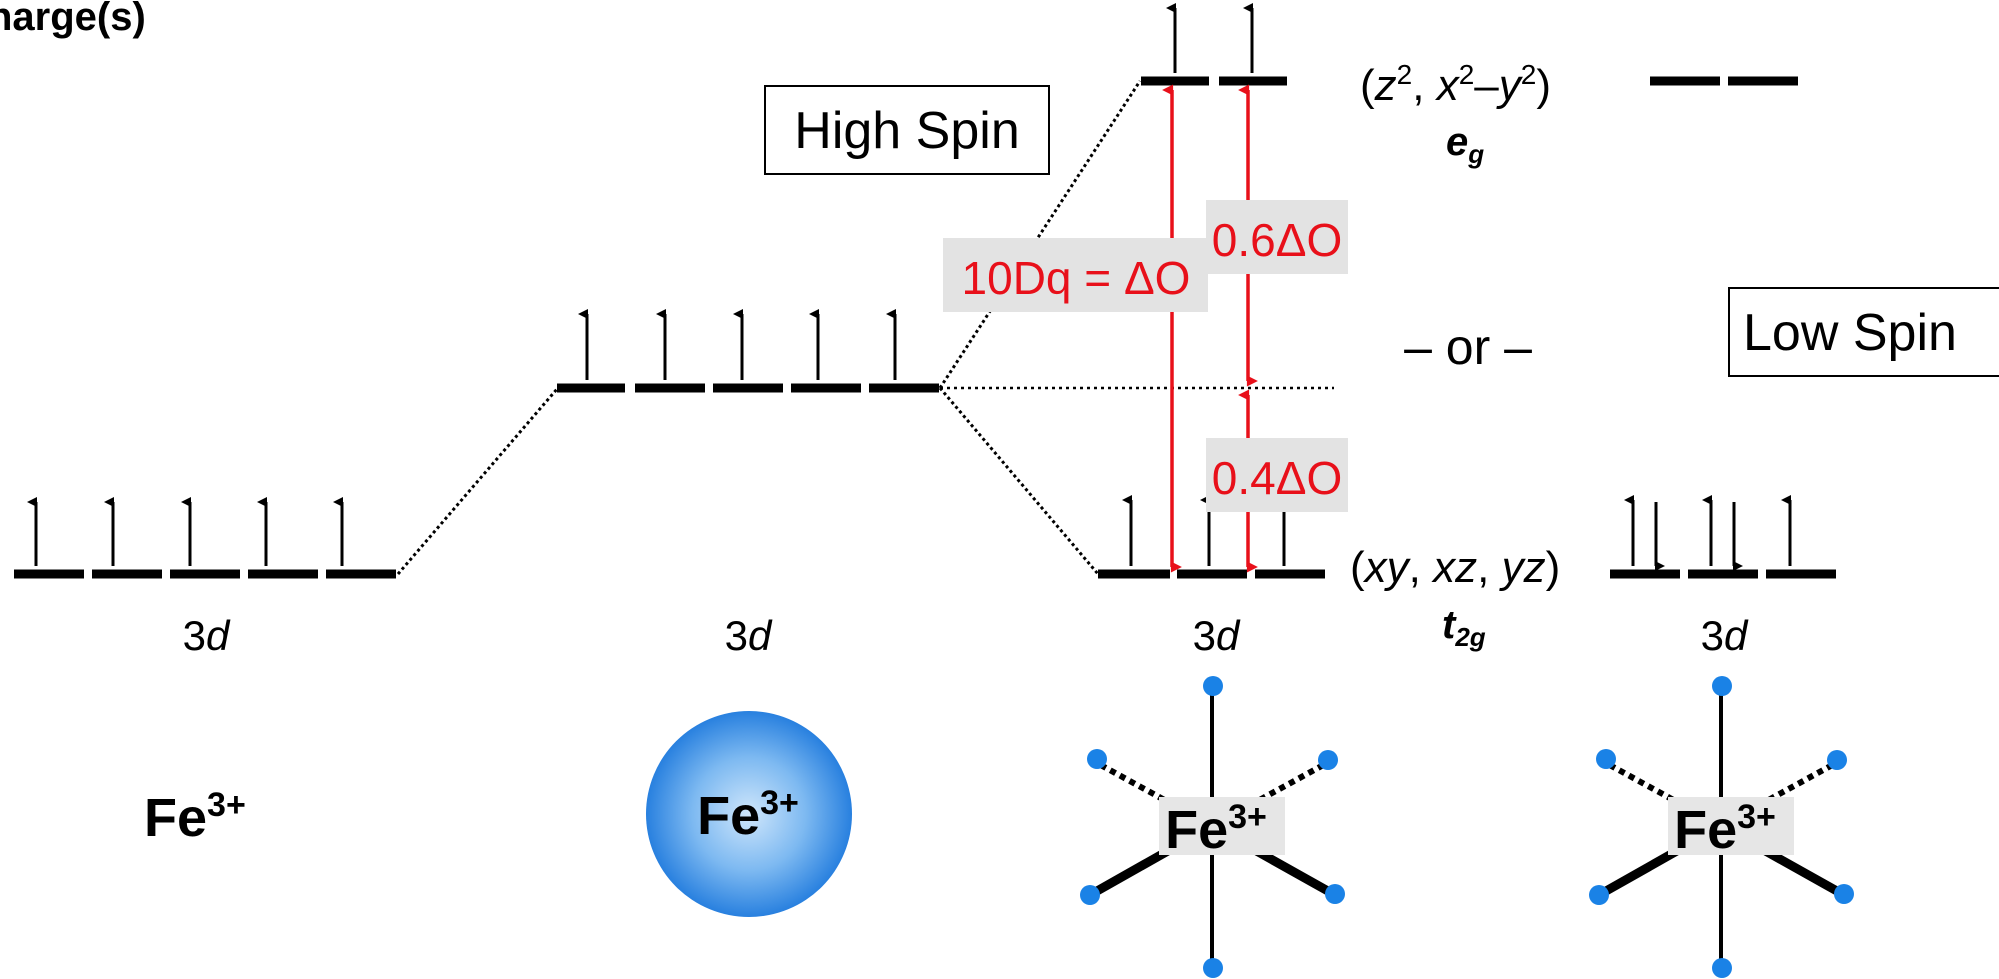 This screenshot has height=979, width=1999. Describe the element at coordinates (185, 531) in the screenshot. I see `free-ion-electrons` at that location.